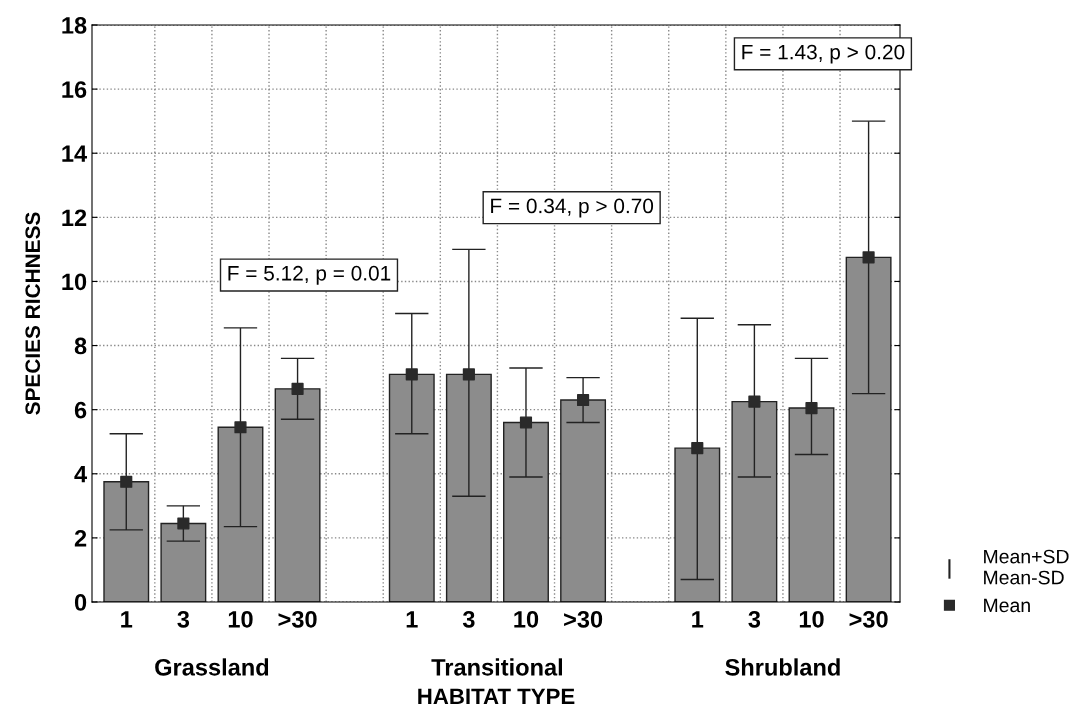 Image resolution: width=1087 pixels, height=720 pixels. I want to click on y-tick-label: 12, so click(74, 217).